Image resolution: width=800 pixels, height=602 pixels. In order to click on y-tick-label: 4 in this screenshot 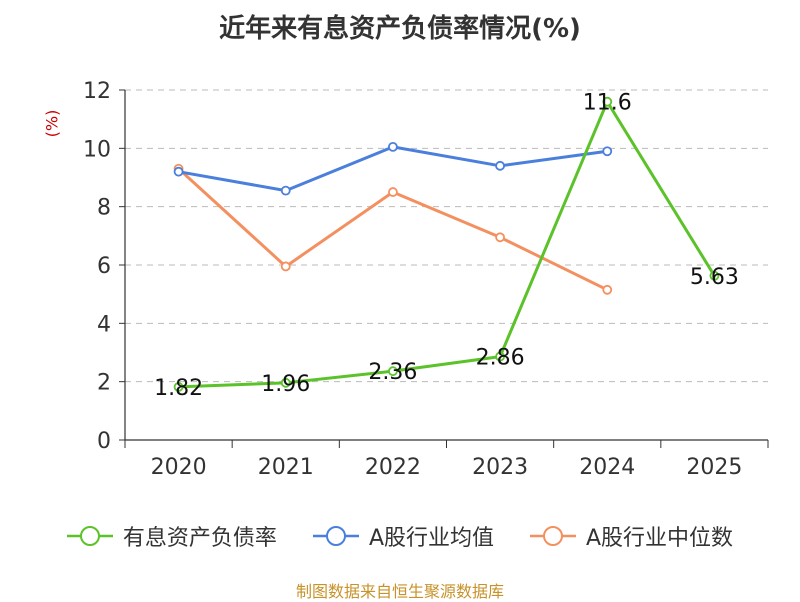, I will do `click(104, 324)`.